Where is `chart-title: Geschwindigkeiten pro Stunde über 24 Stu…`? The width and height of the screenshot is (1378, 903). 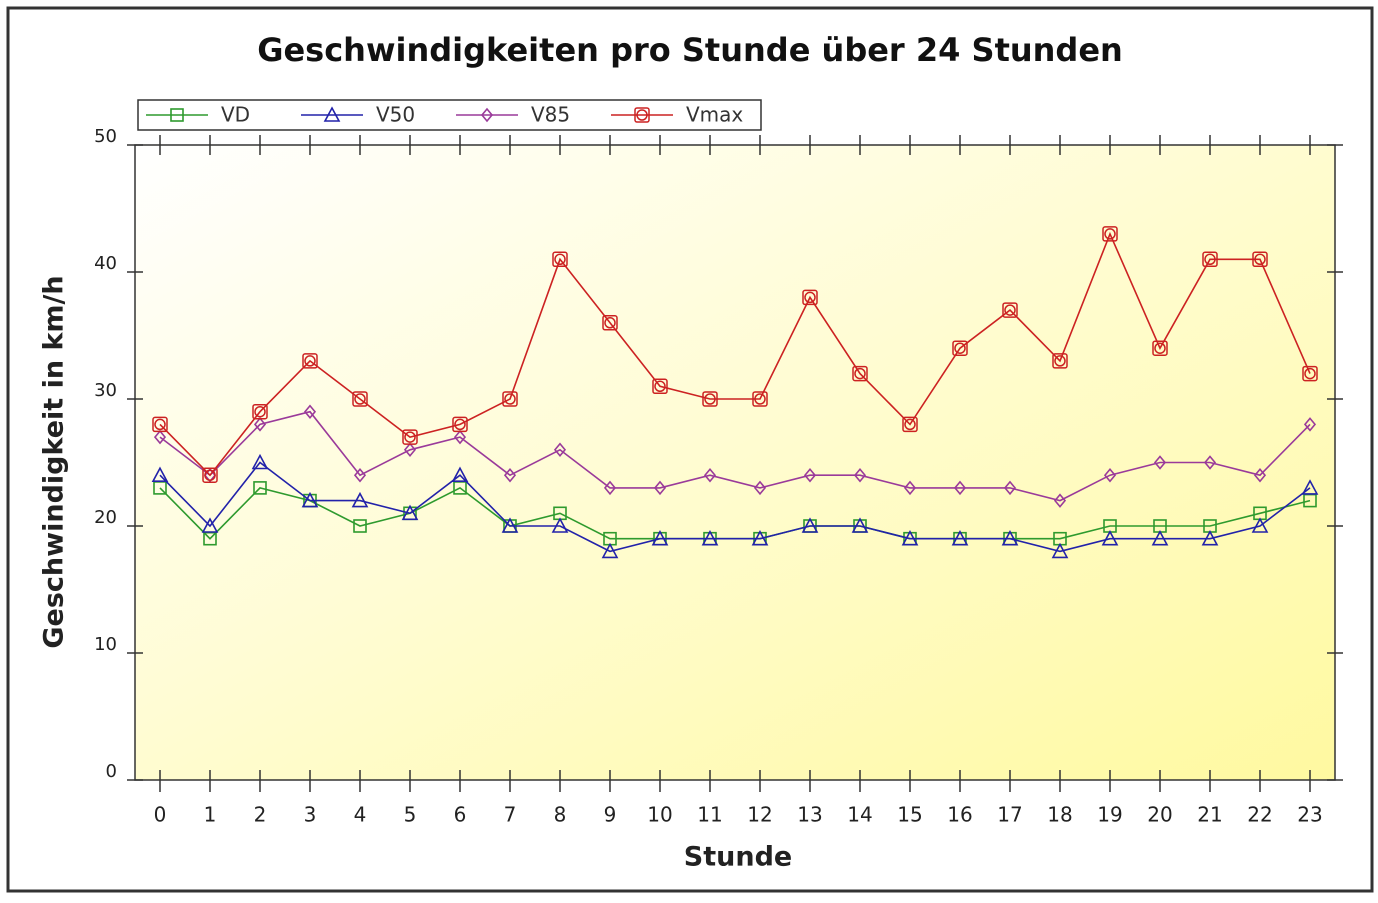 chart-title: Geschwindigkeiten pro Stunde über 24 Stu… is located at coordinates (690, 50).